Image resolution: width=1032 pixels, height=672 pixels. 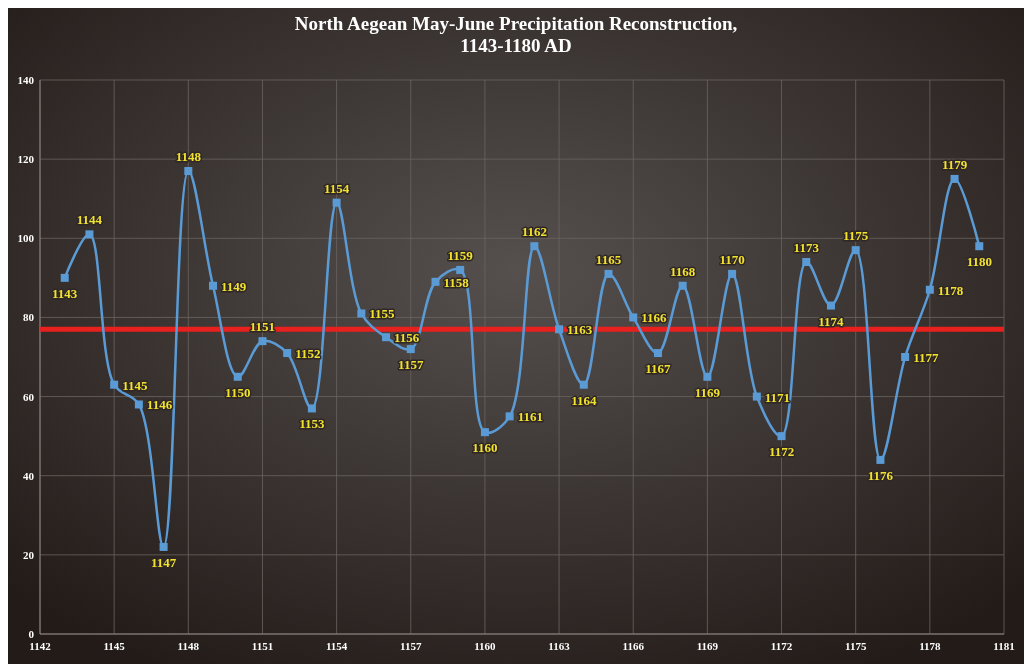 I want to click on annotation: 1150, so click(x=238, y=392).